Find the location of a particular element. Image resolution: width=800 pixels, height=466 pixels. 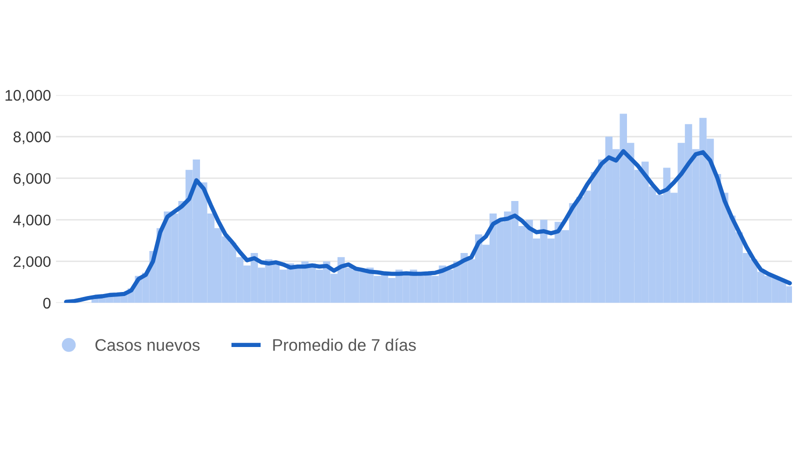

y-tick-label: 10,000 is located at coordinates (28, 96).